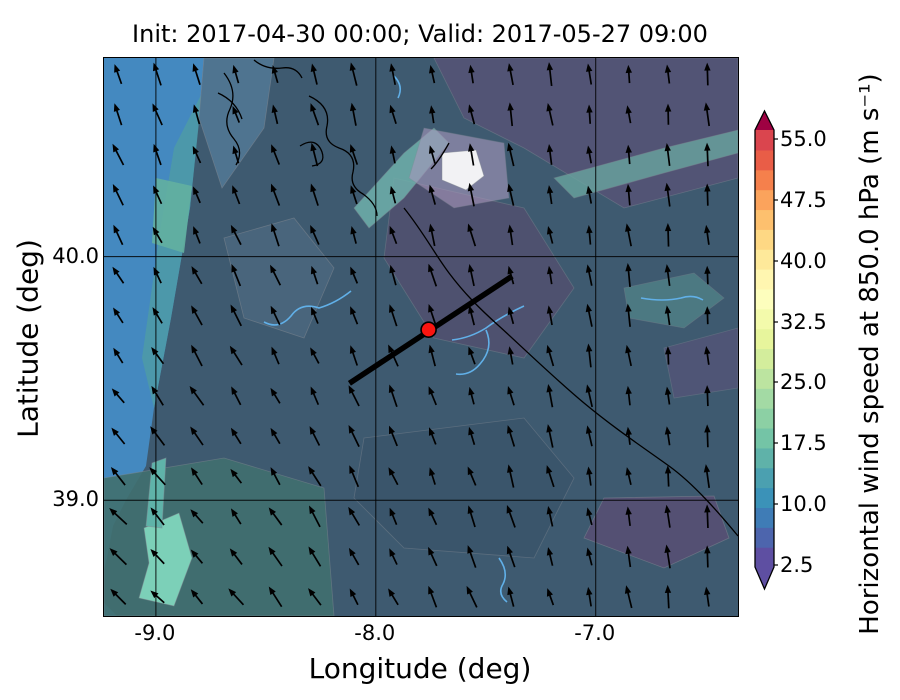 Image resolution: width=900 pixels, height=700 pixels. Describe the element at coordinates (803, 261) in the screenshot. I see `colorbar-tick-label: 40.0` at that location.